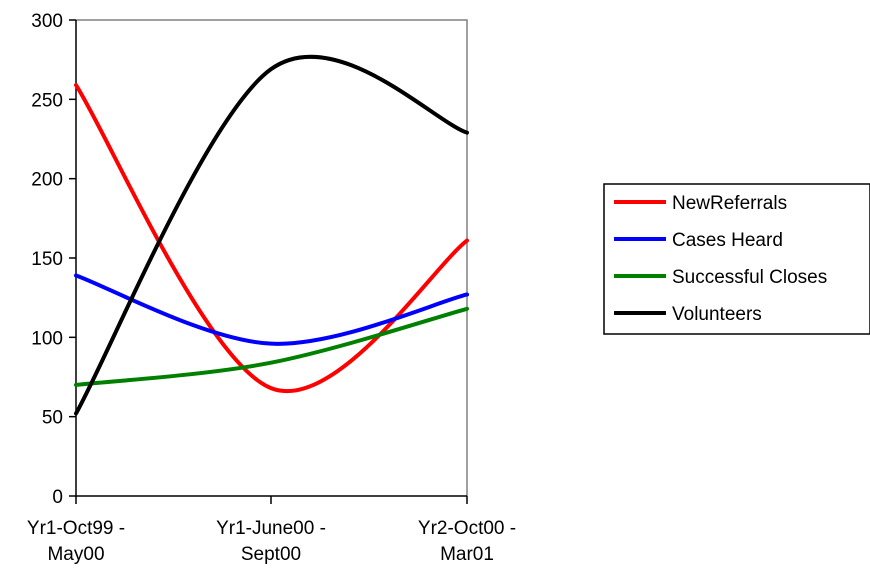 Image resolution: width=870 pixels, height=576 pixels. I want to click on legend-box, so click(736, 259).